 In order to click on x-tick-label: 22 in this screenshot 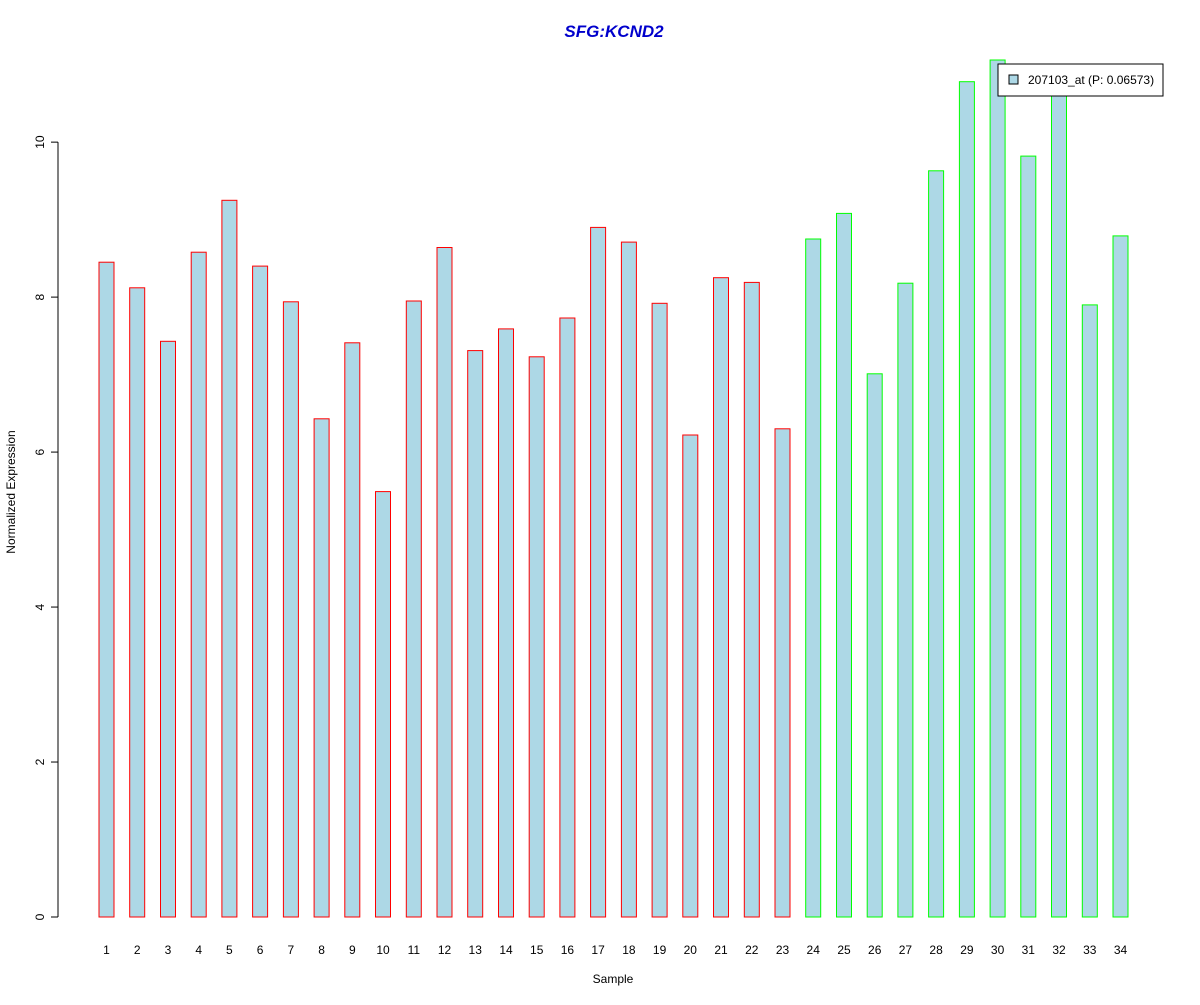, I will do `click(752, 950)`.